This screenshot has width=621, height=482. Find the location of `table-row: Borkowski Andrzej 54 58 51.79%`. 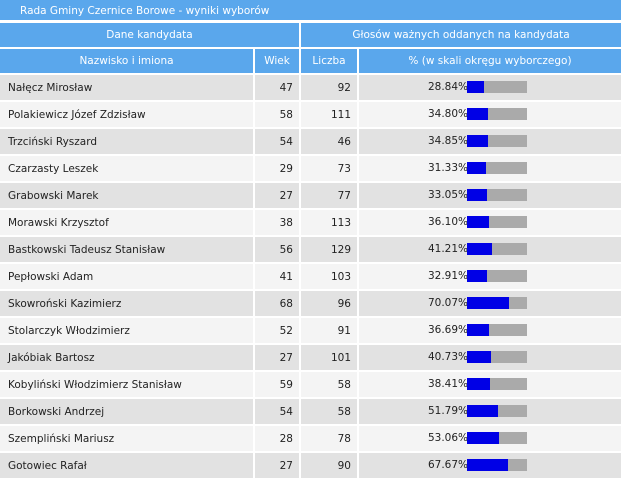

table-row: Borkowski Andrzej 54 58 51.79% is located at coordinates (310, 411).